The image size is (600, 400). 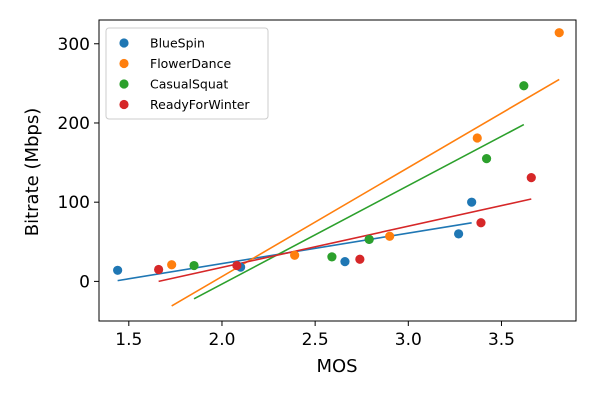 What do you see at coordinates (177, 43) in the screenshot?
I see `legend-label-bluespin: BlueSpin` at bounding box center [177, 43].